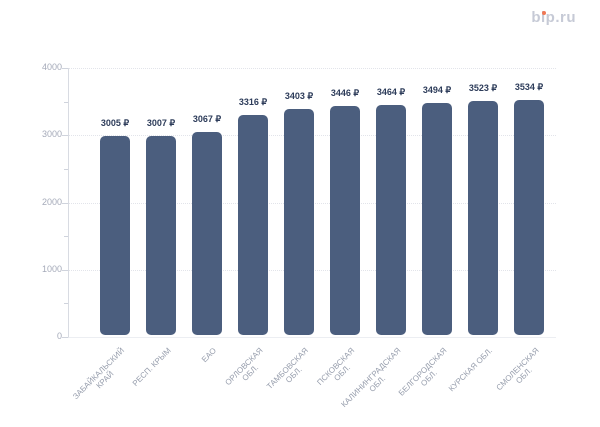  Describe the element at coordinates (115, 122) in the screenshot. I see `bar-value-label: 3005 ₽` at that location.